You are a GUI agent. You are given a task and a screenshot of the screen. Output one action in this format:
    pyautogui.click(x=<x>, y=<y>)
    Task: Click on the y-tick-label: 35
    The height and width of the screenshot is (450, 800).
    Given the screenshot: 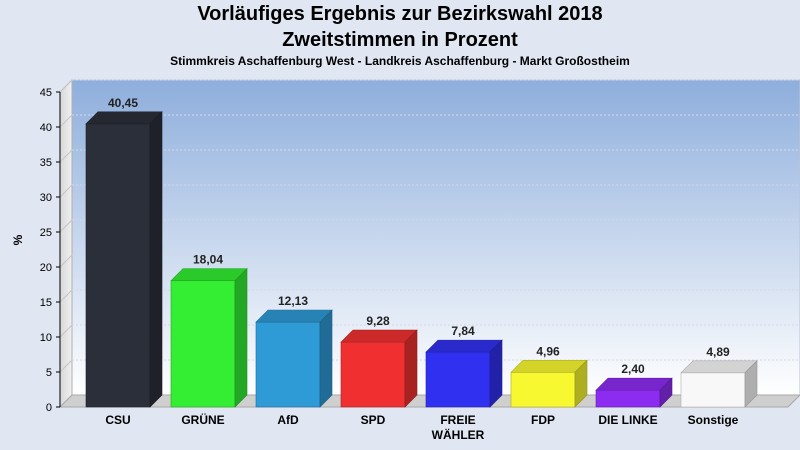 What is the action you would take?
    pyautogui.click(x=46, y=163)
    